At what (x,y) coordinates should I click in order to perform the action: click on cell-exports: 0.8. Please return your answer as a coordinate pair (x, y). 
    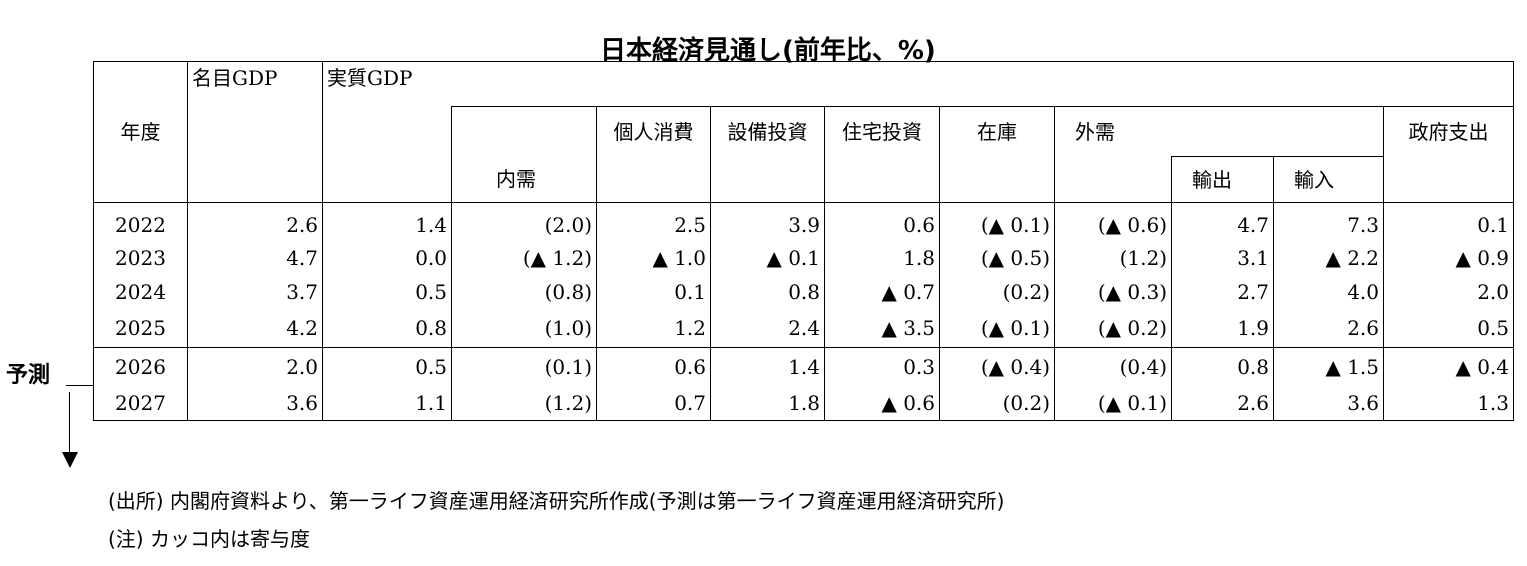
    Looking at the image, I should click on (1222, 367).